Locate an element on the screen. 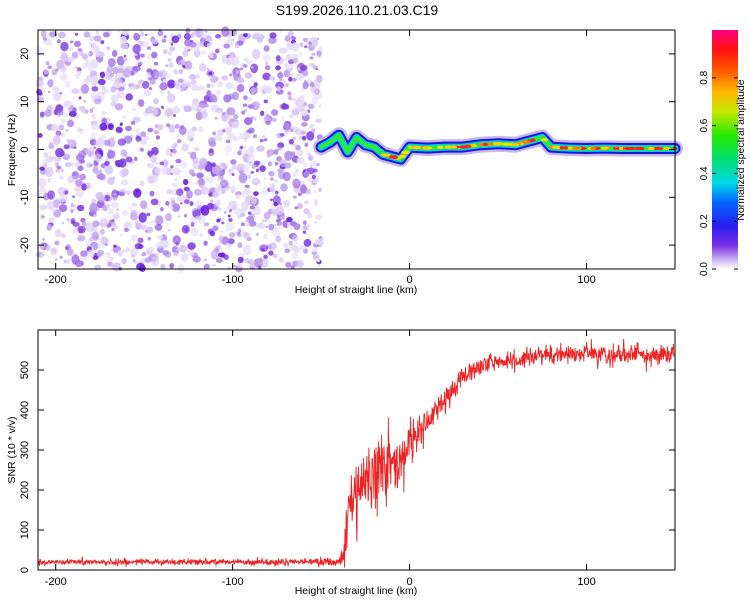  spectrogram-x-label: Height of straight line (km) is located at coordinates (356, 290).